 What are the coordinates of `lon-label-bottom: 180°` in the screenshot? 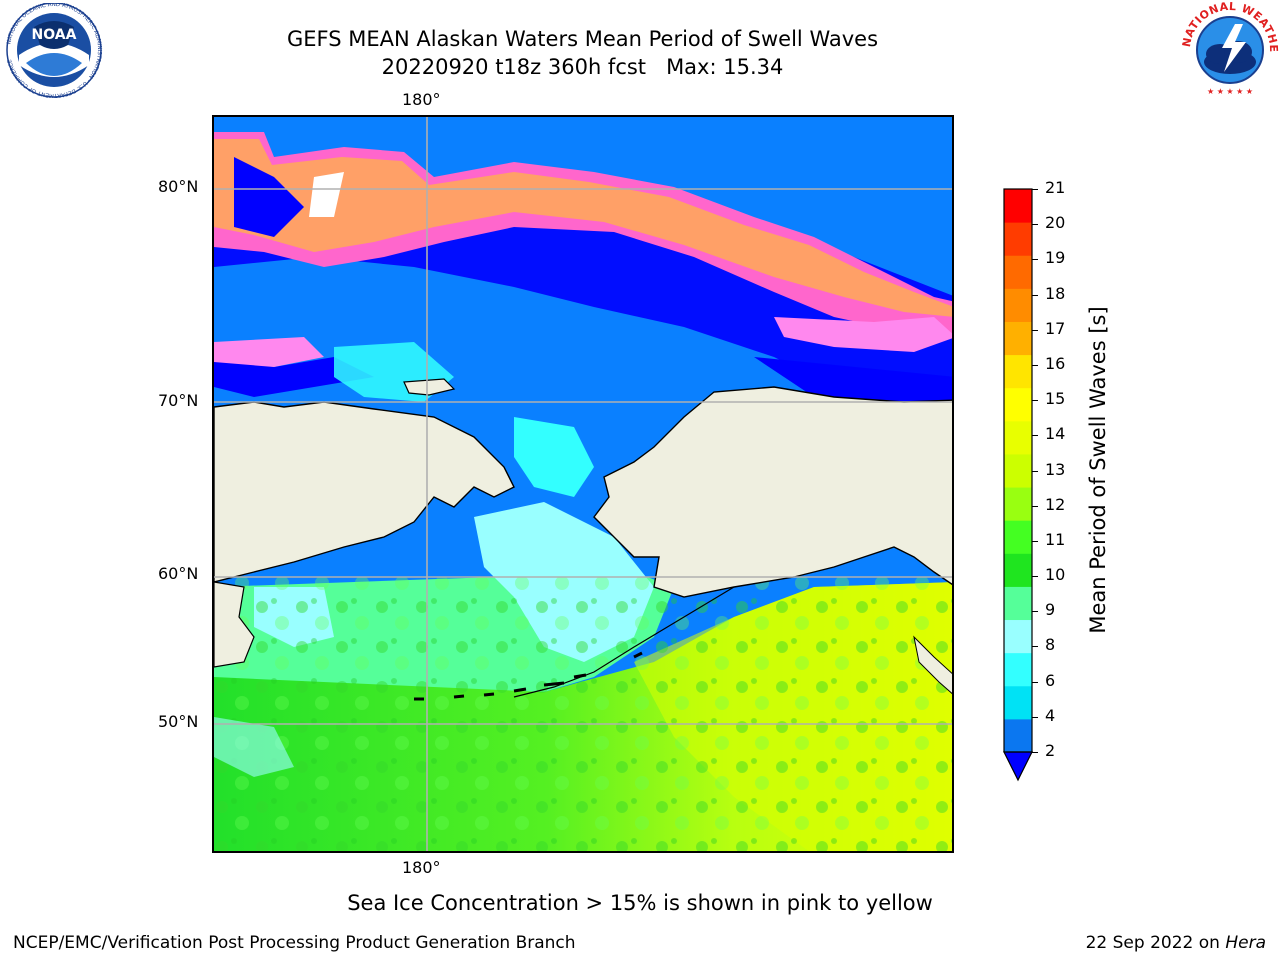 It's located at (421, 867).